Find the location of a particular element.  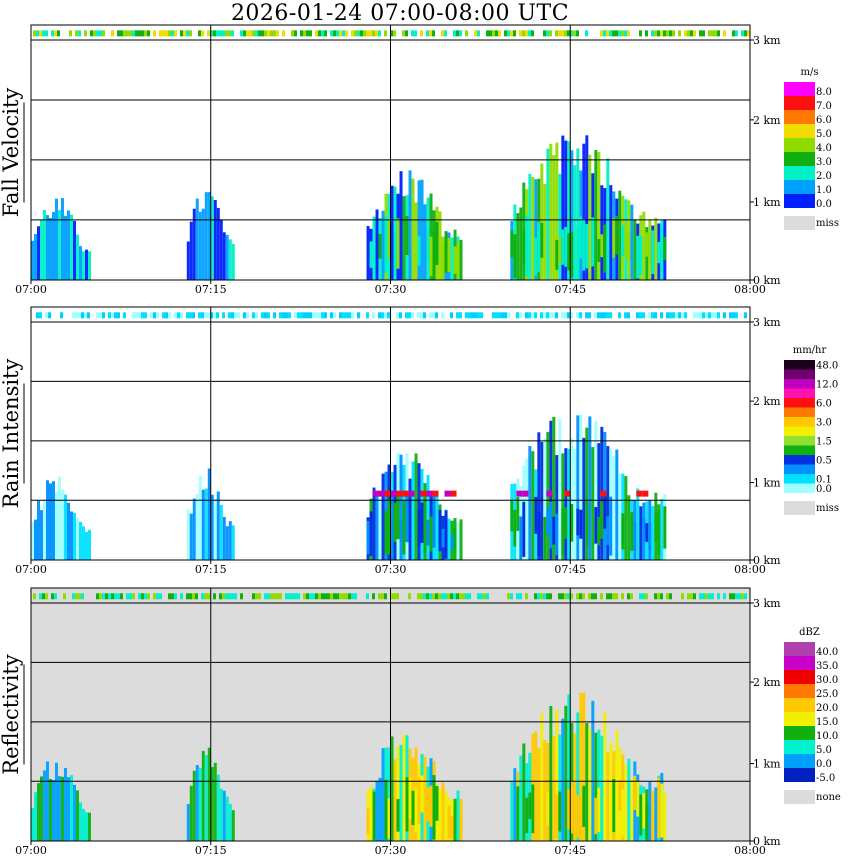

legend-miss-label: none is located at coordinates (828, 797).